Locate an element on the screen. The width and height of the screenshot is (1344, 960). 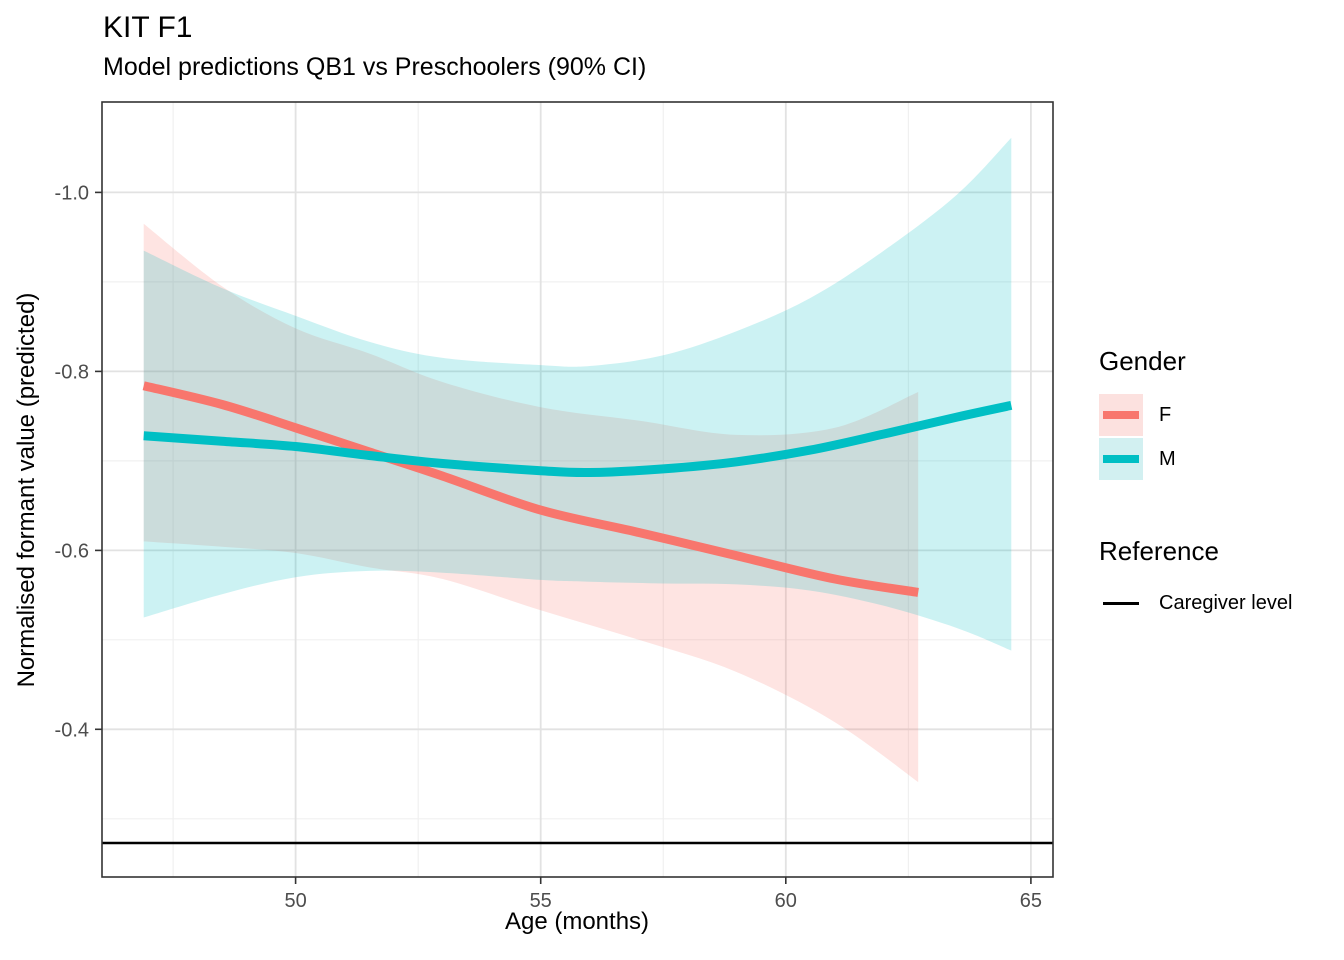
svg-text: -1.0 is located at coordinates (72, 193).